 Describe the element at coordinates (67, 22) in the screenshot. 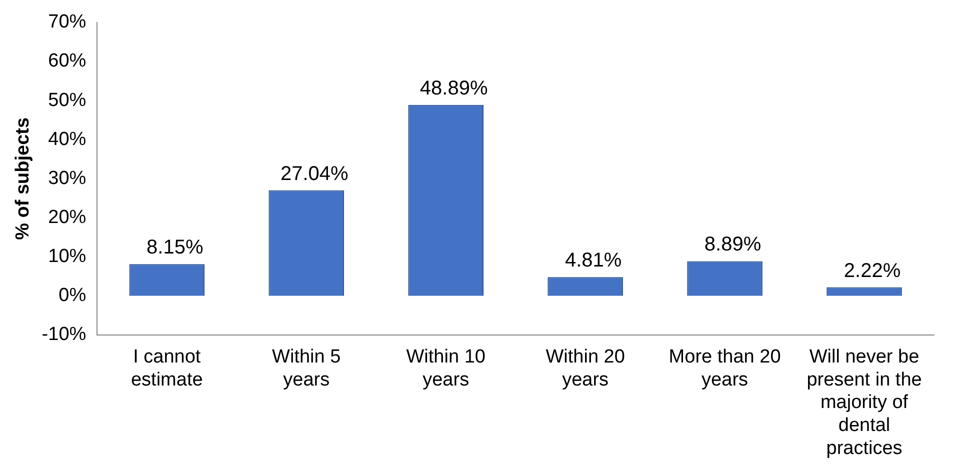

I see `y-tick-label: 70%` at that location.